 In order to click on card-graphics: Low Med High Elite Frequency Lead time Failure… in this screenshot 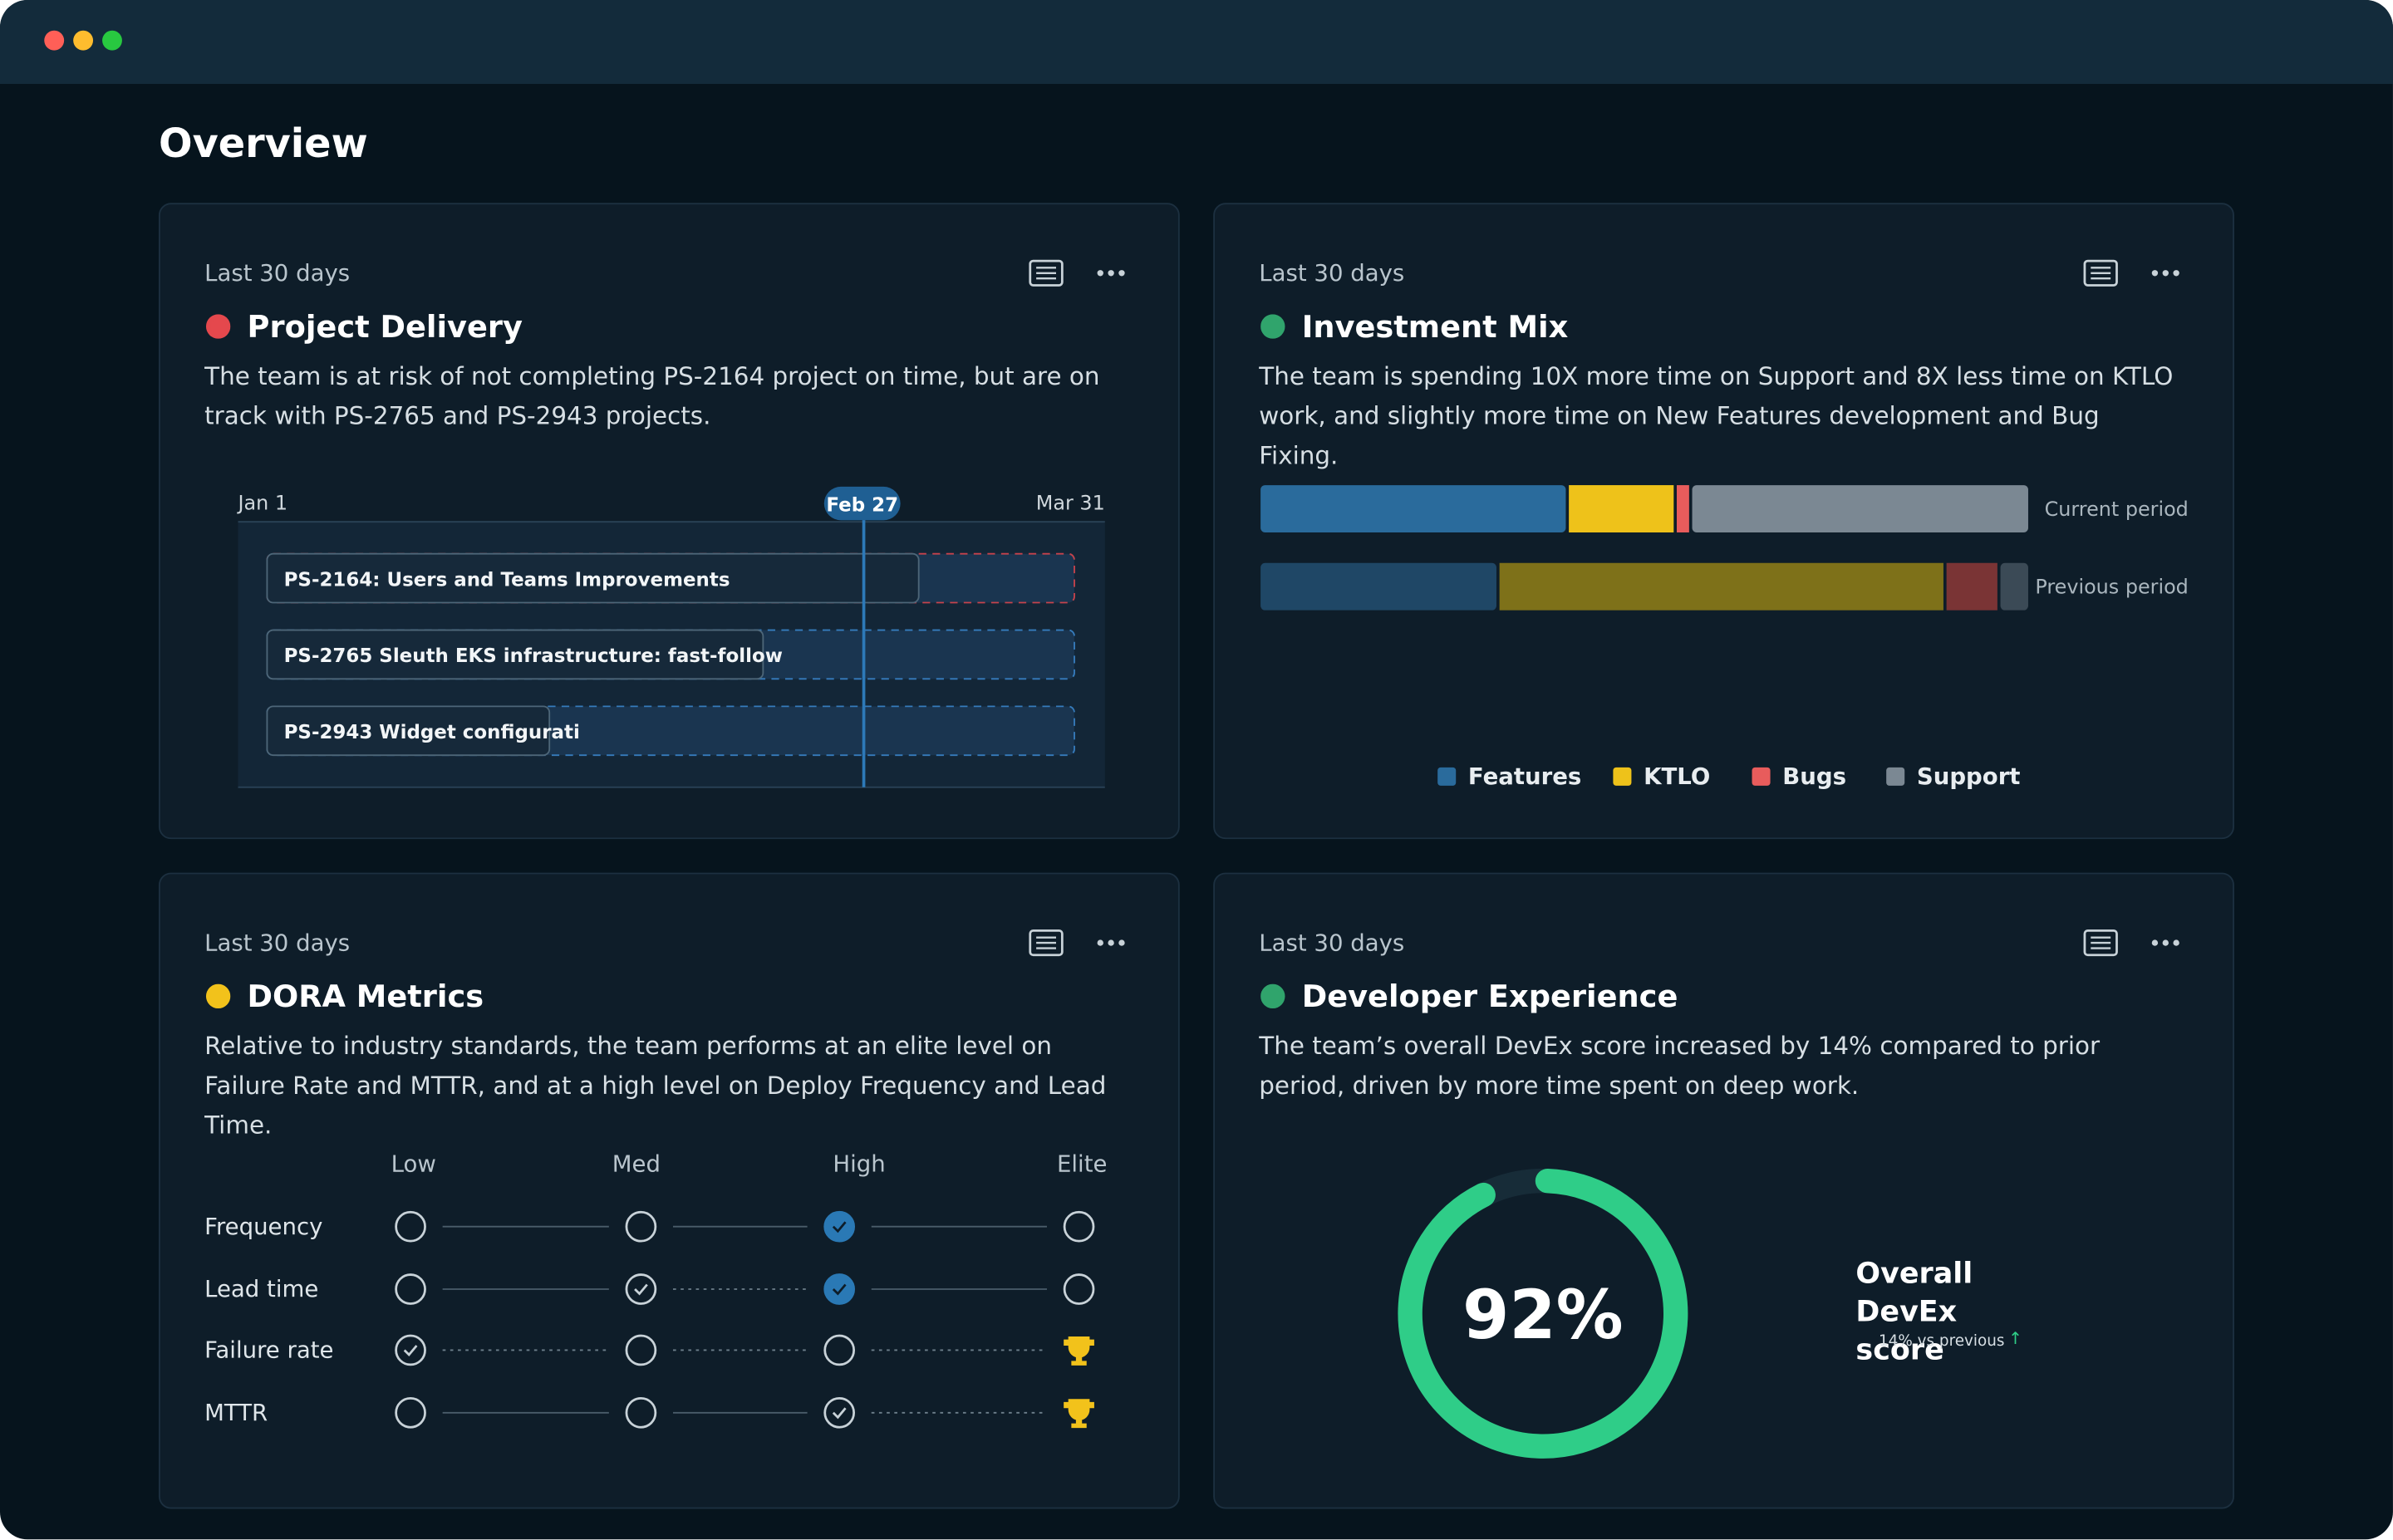, I will do `click(665, 1179)`.